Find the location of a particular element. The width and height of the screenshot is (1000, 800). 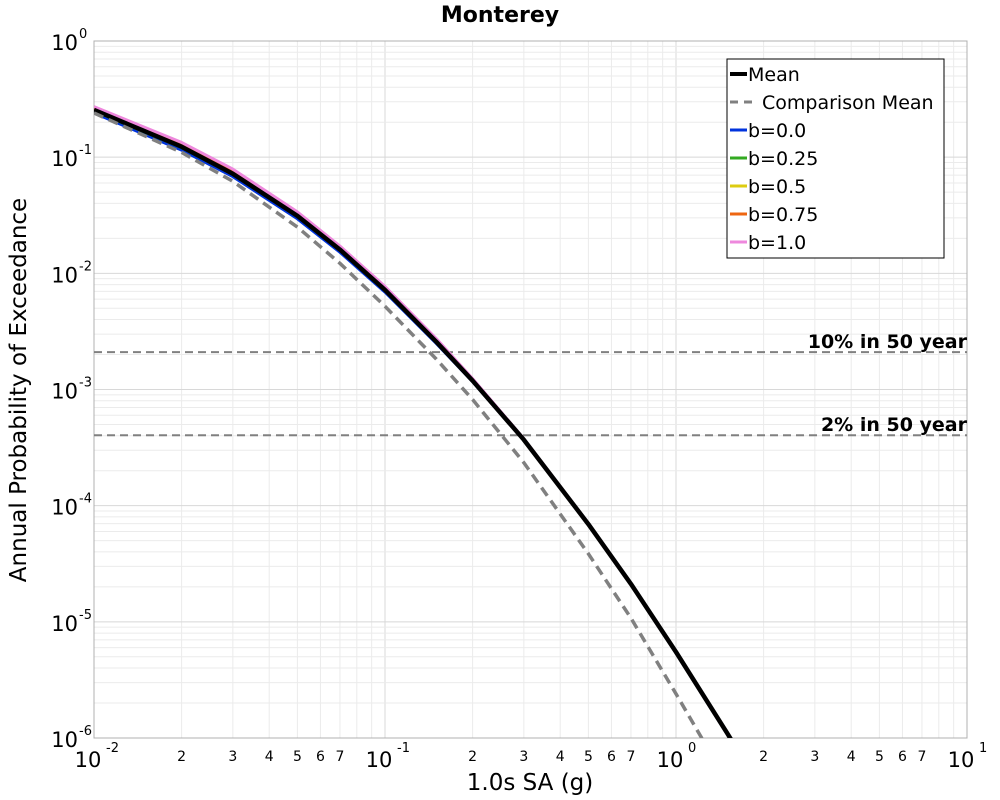

y-tick-exponent: -1 is located at coordinates (85, 150).